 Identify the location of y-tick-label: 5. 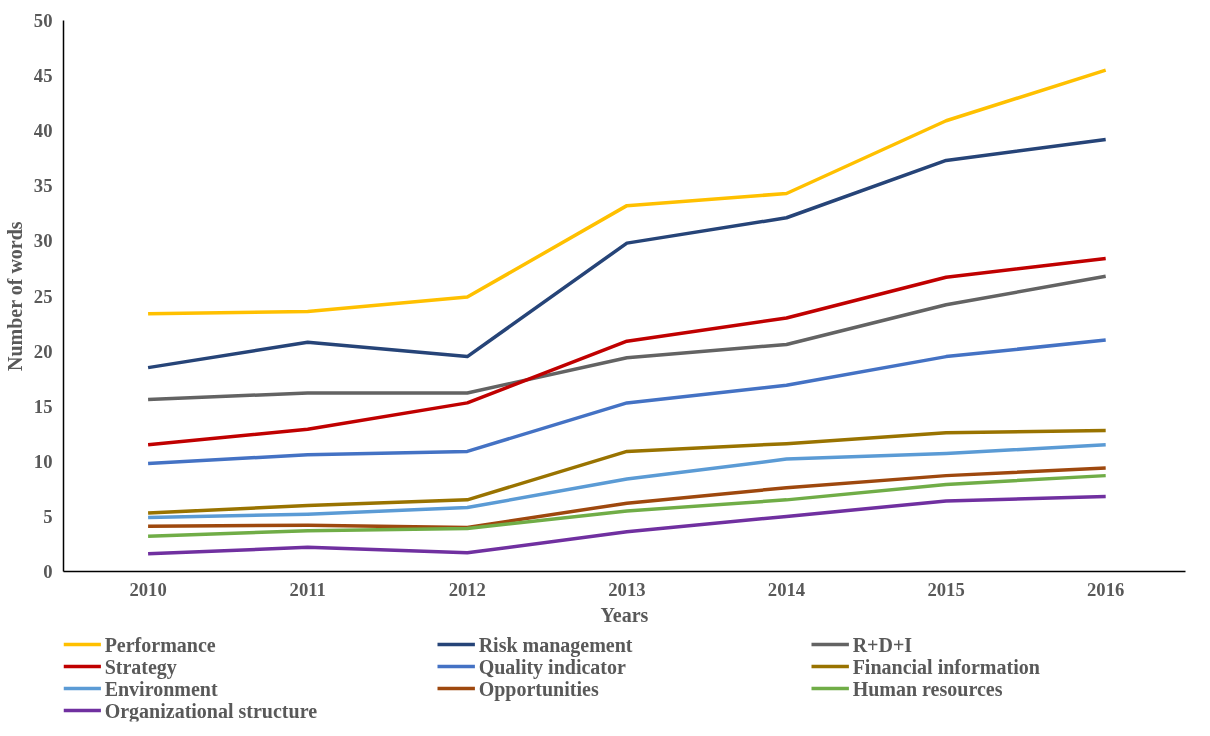
(48, 516).